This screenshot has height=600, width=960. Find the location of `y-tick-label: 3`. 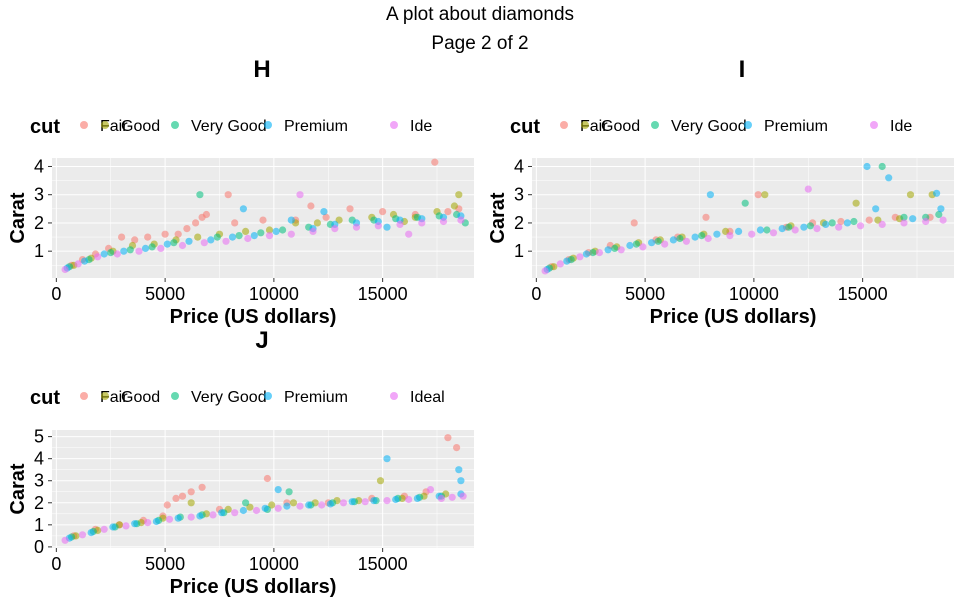

y-tick-label: 3 is located at coordinates (519, 195).